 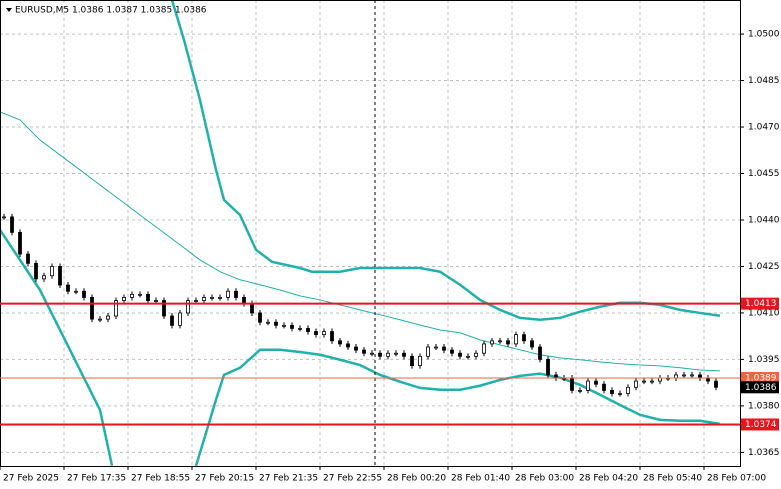 What do you see at coordinates (672, 479) in the screenshot?
I see `x-tick-label: 28 Feb 05:40` at bounding box center [672, 479].